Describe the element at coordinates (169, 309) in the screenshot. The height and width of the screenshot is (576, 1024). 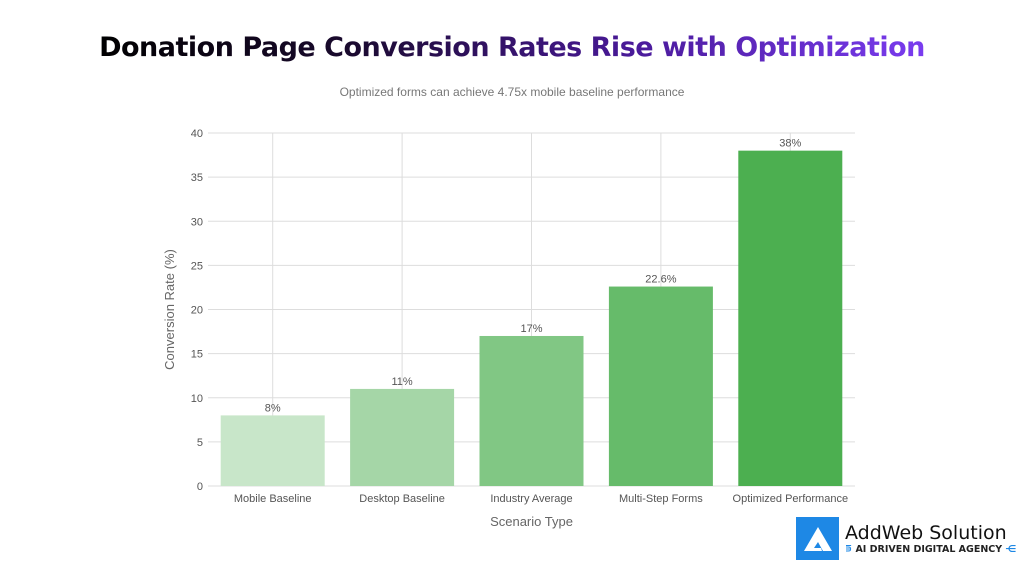
I see `y-axis-label: Conversion Rate (%)` at that location.